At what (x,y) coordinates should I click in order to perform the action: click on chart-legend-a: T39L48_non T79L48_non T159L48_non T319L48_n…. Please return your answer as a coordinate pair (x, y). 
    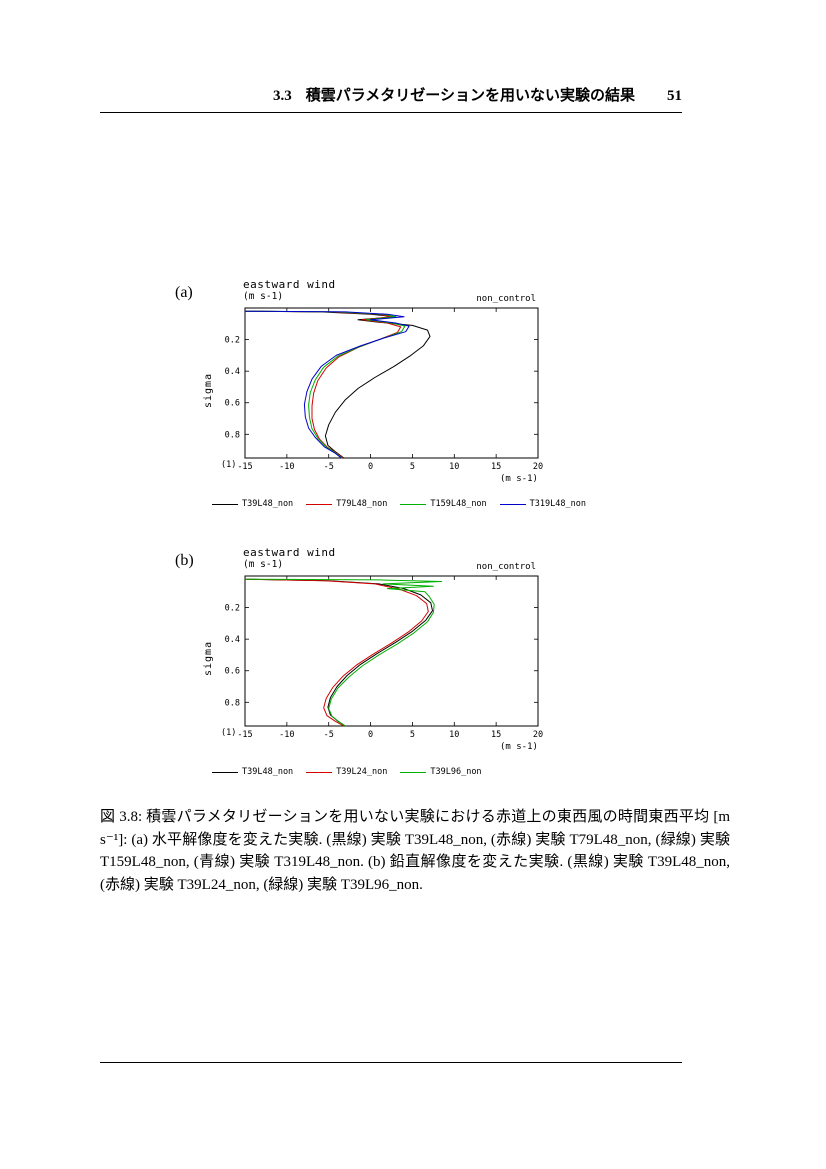
    Looking at the image, I should click on (399, 504).